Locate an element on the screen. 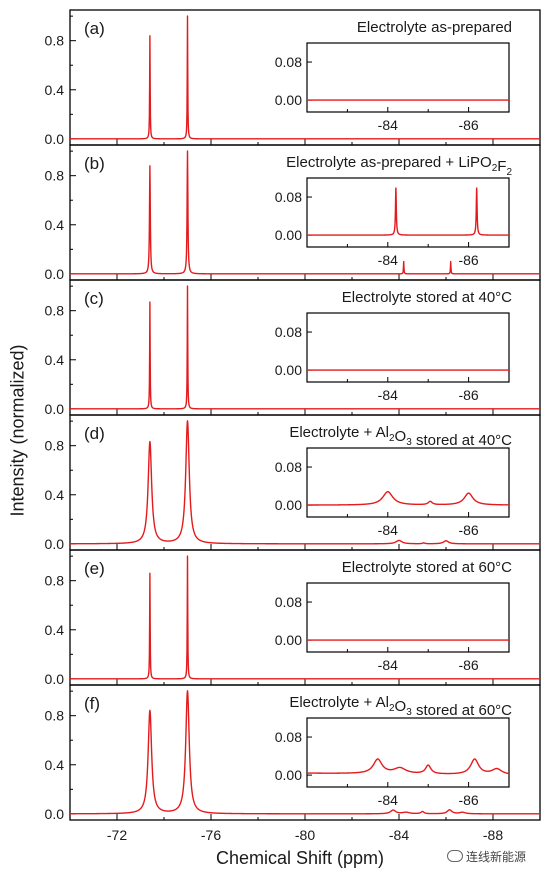 The height and width of the screenshot is (875, 550). x-tick-label: -80 is located at coordinates (305, 835).